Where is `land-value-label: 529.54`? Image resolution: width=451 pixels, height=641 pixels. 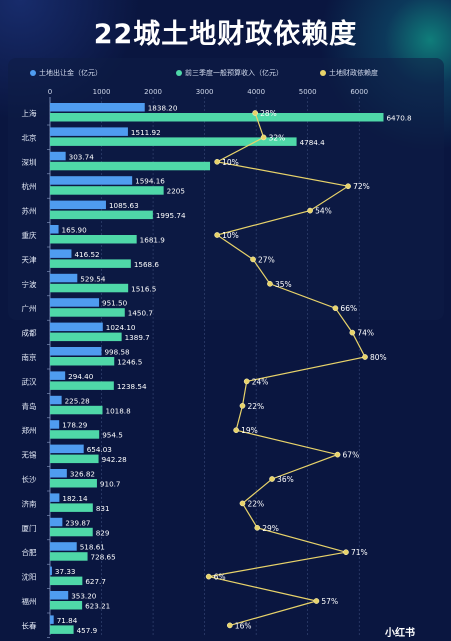
land-value-label: 529.54 is located at coordinates (93, 278).